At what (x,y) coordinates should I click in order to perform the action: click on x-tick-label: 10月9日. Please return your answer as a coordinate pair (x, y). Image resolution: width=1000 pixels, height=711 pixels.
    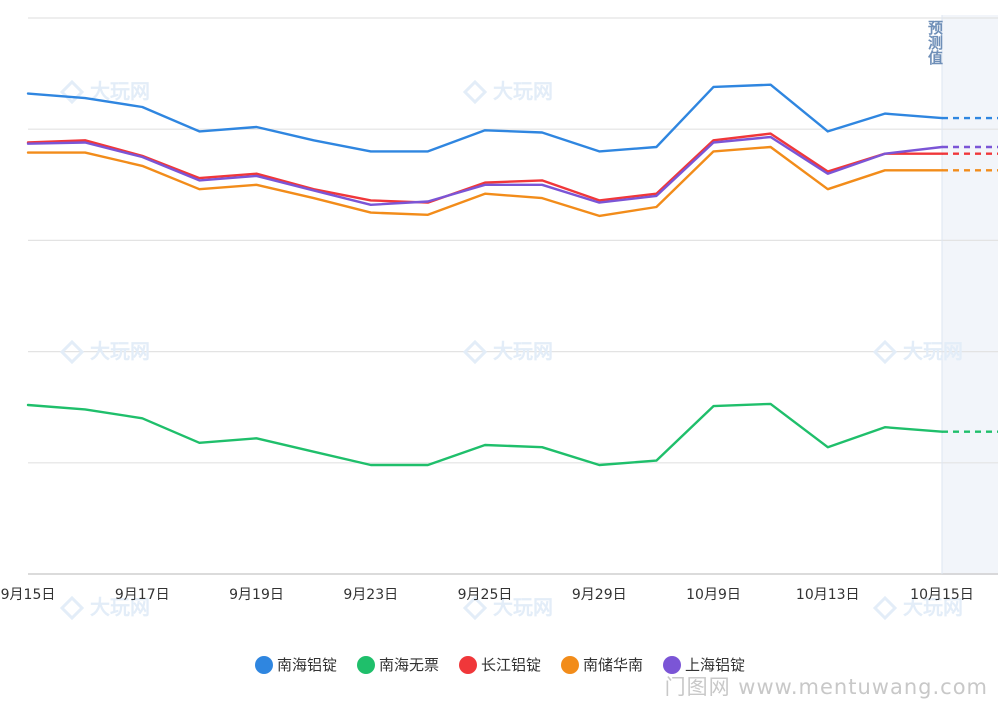
    Looking at the image, I should click on (713, 595).